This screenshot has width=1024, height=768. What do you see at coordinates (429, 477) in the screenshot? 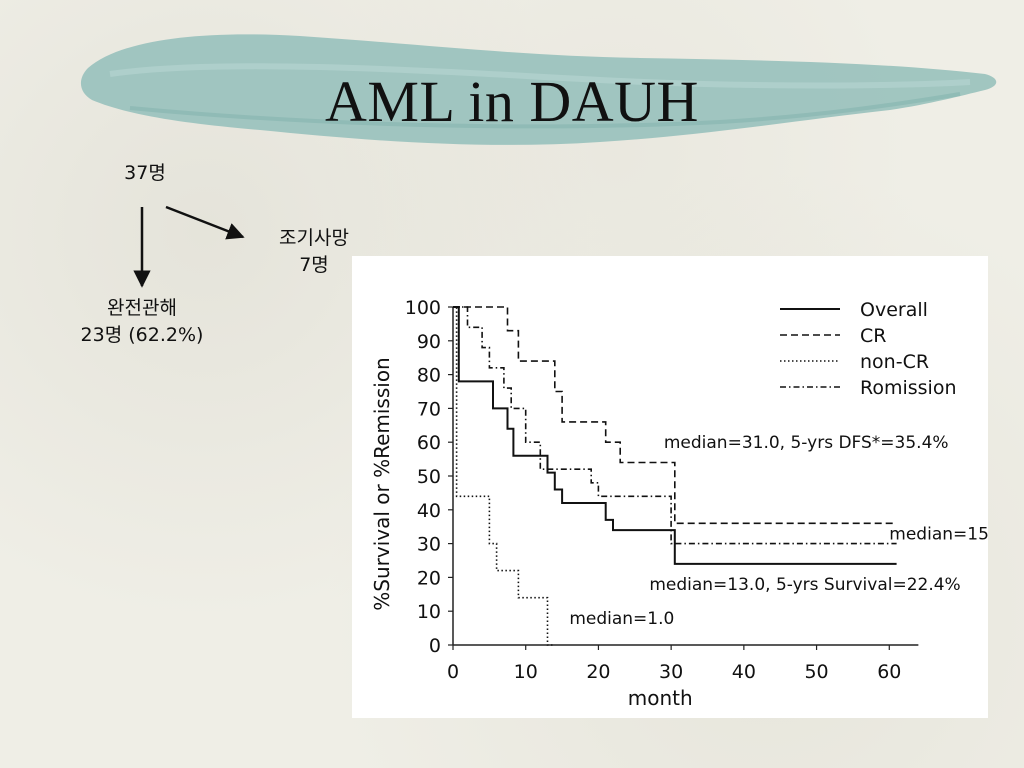
I see `y-tick-label: 50` at bounding box center [429, 477].